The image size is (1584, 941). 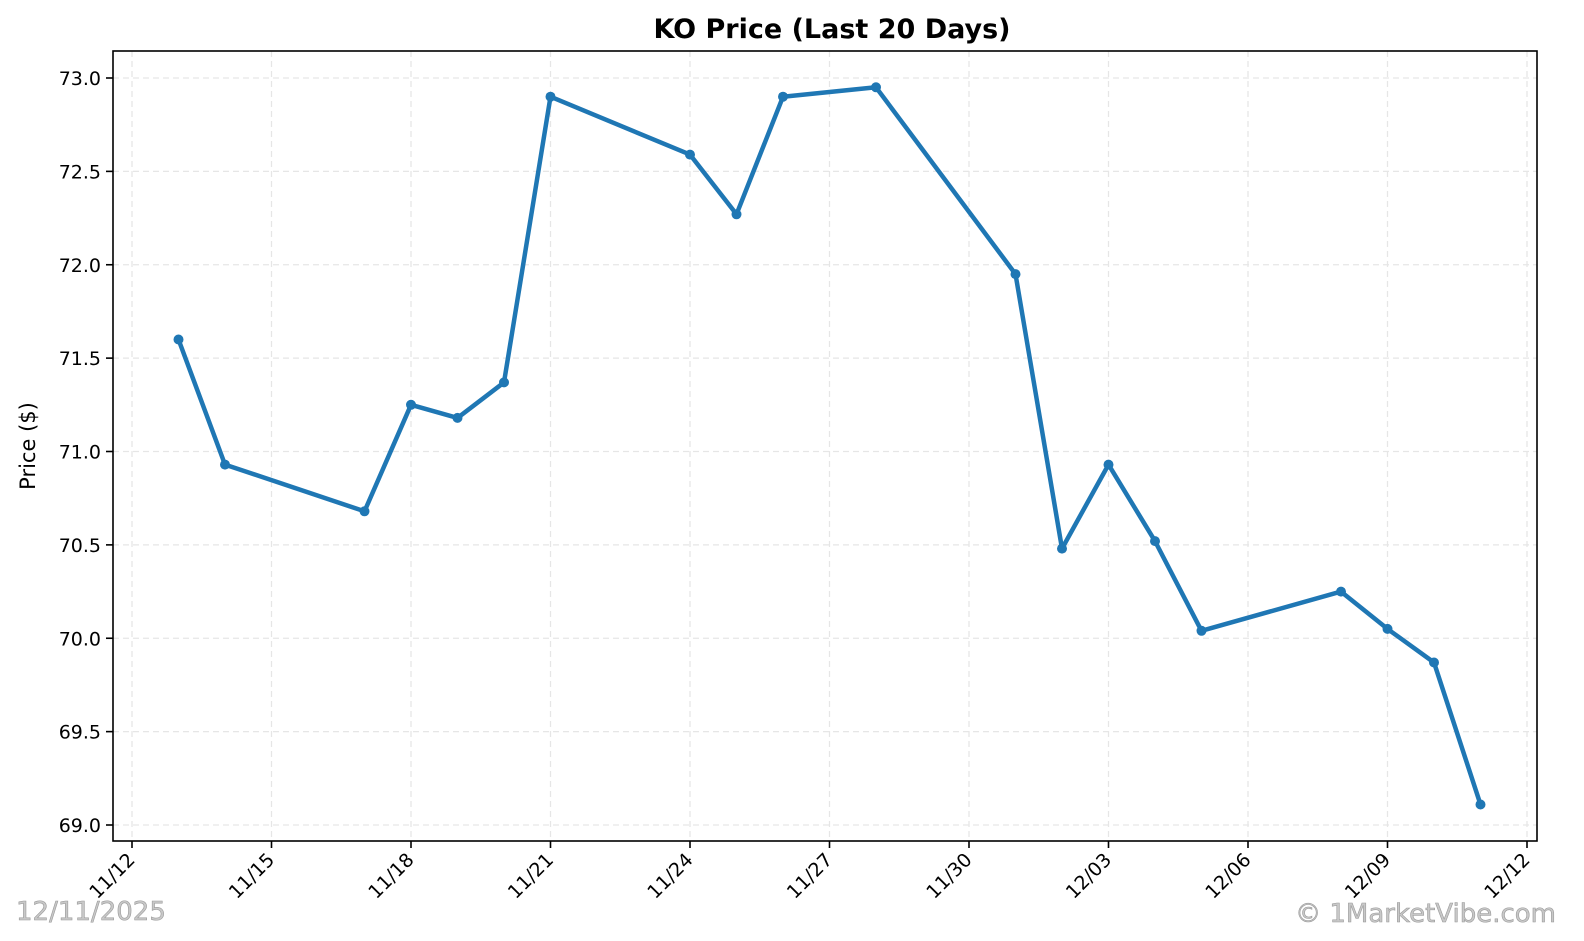 I want to click on y-tick-label: 73.0, so click(x=80, y=79).